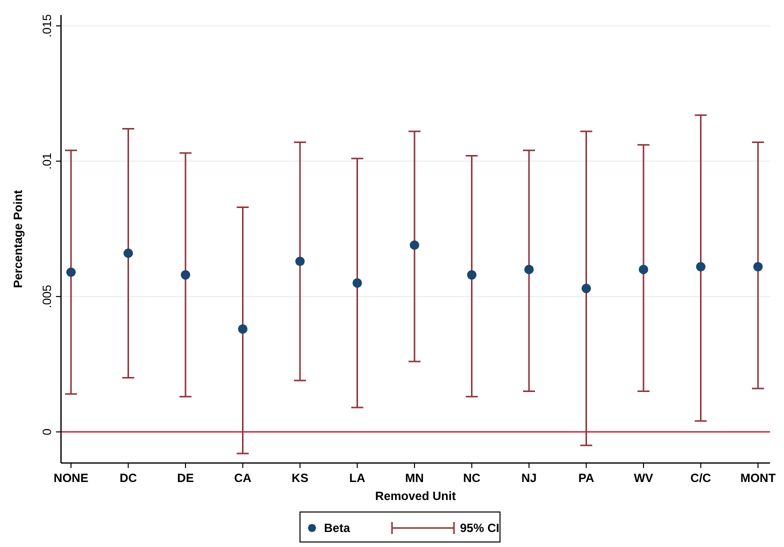  Describe the element at coordinates (529, 477) in the screenshot. I see `x-tick-label: NJ` at that location.